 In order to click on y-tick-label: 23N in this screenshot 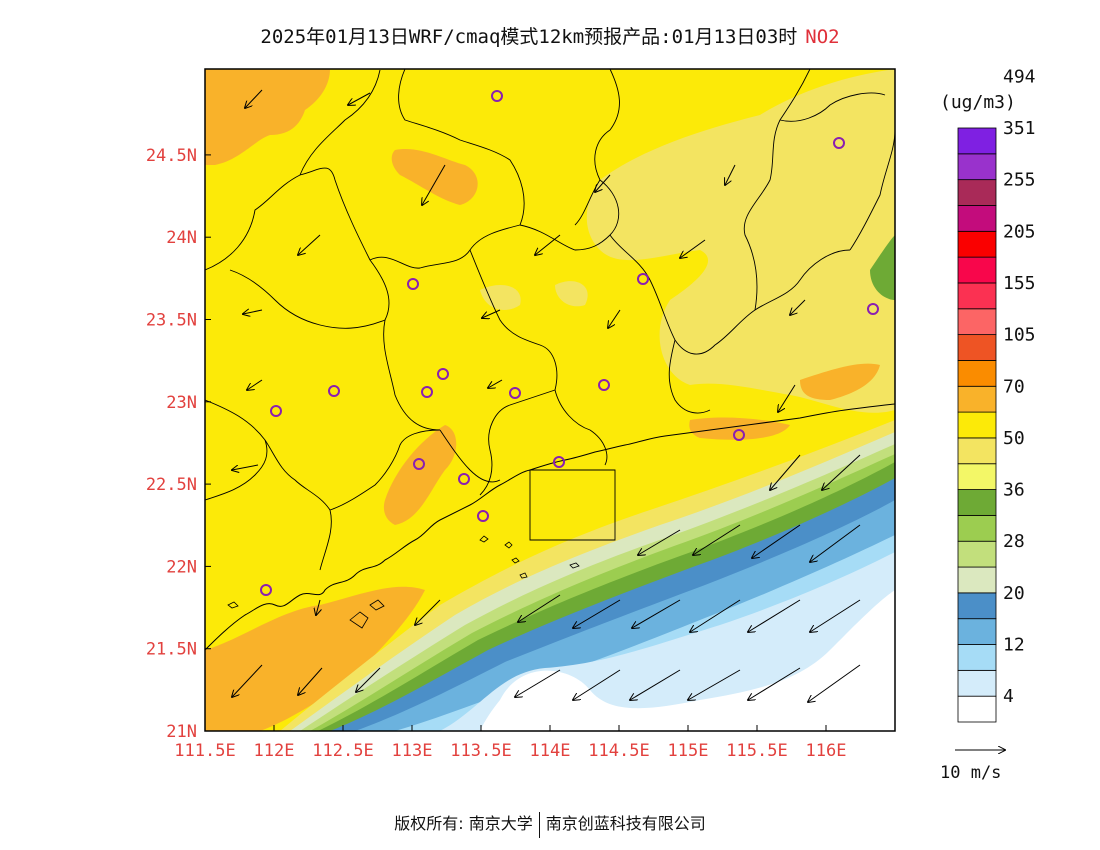, I will do `click(181, 403)`.